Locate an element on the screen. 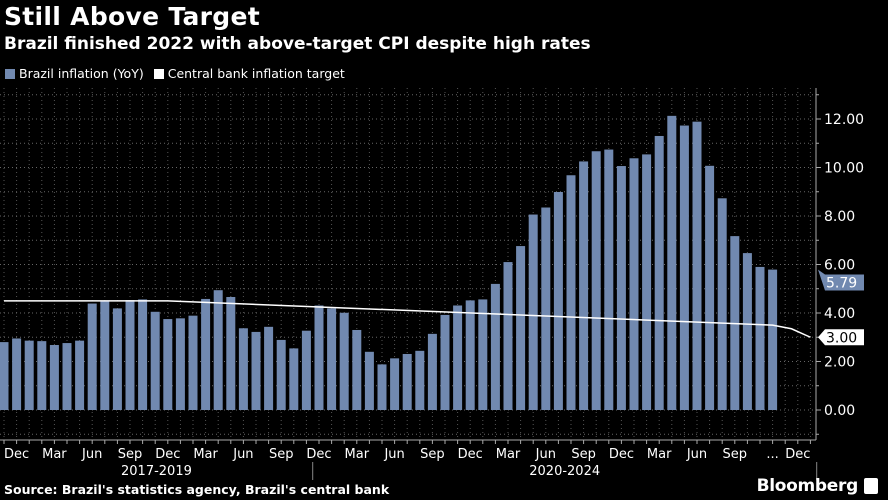 The height and width of the screenshot is (500, 888). chart-title: Still Above Target is located at coordinates (132, 16).